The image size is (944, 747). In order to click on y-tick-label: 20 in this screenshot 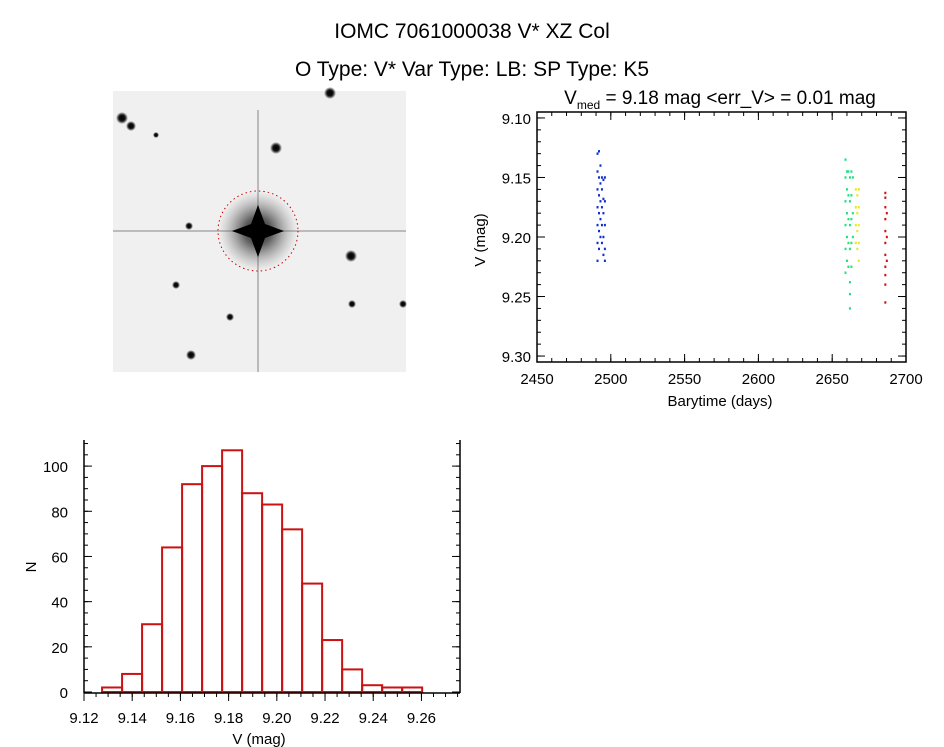, I will do `click(59, 648)`.